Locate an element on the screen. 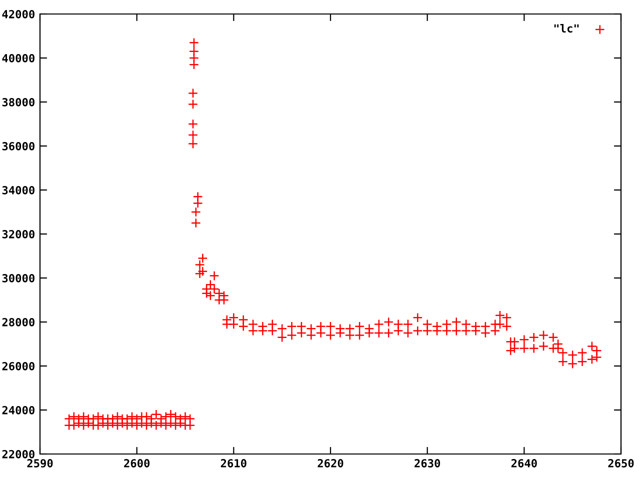 Image resolution: width=640 pixels, height=480 pixels. y-tick-label: 36000 is located at coordinates (18, 146).